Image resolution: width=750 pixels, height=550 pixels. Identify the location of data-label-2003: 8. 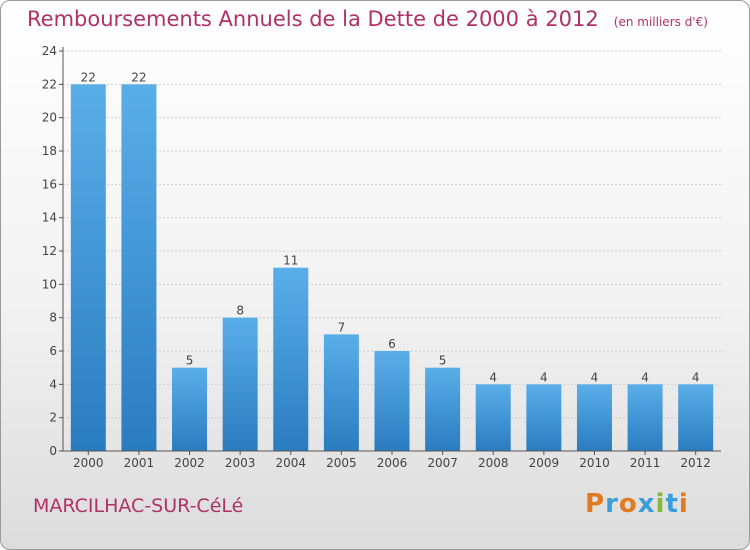
(240, 311).